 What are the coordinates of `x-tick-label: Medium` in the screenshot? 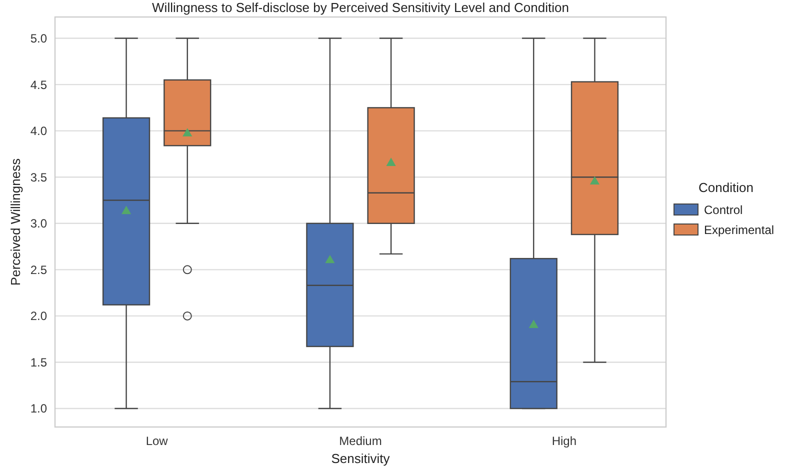 It's located at (360, 441).